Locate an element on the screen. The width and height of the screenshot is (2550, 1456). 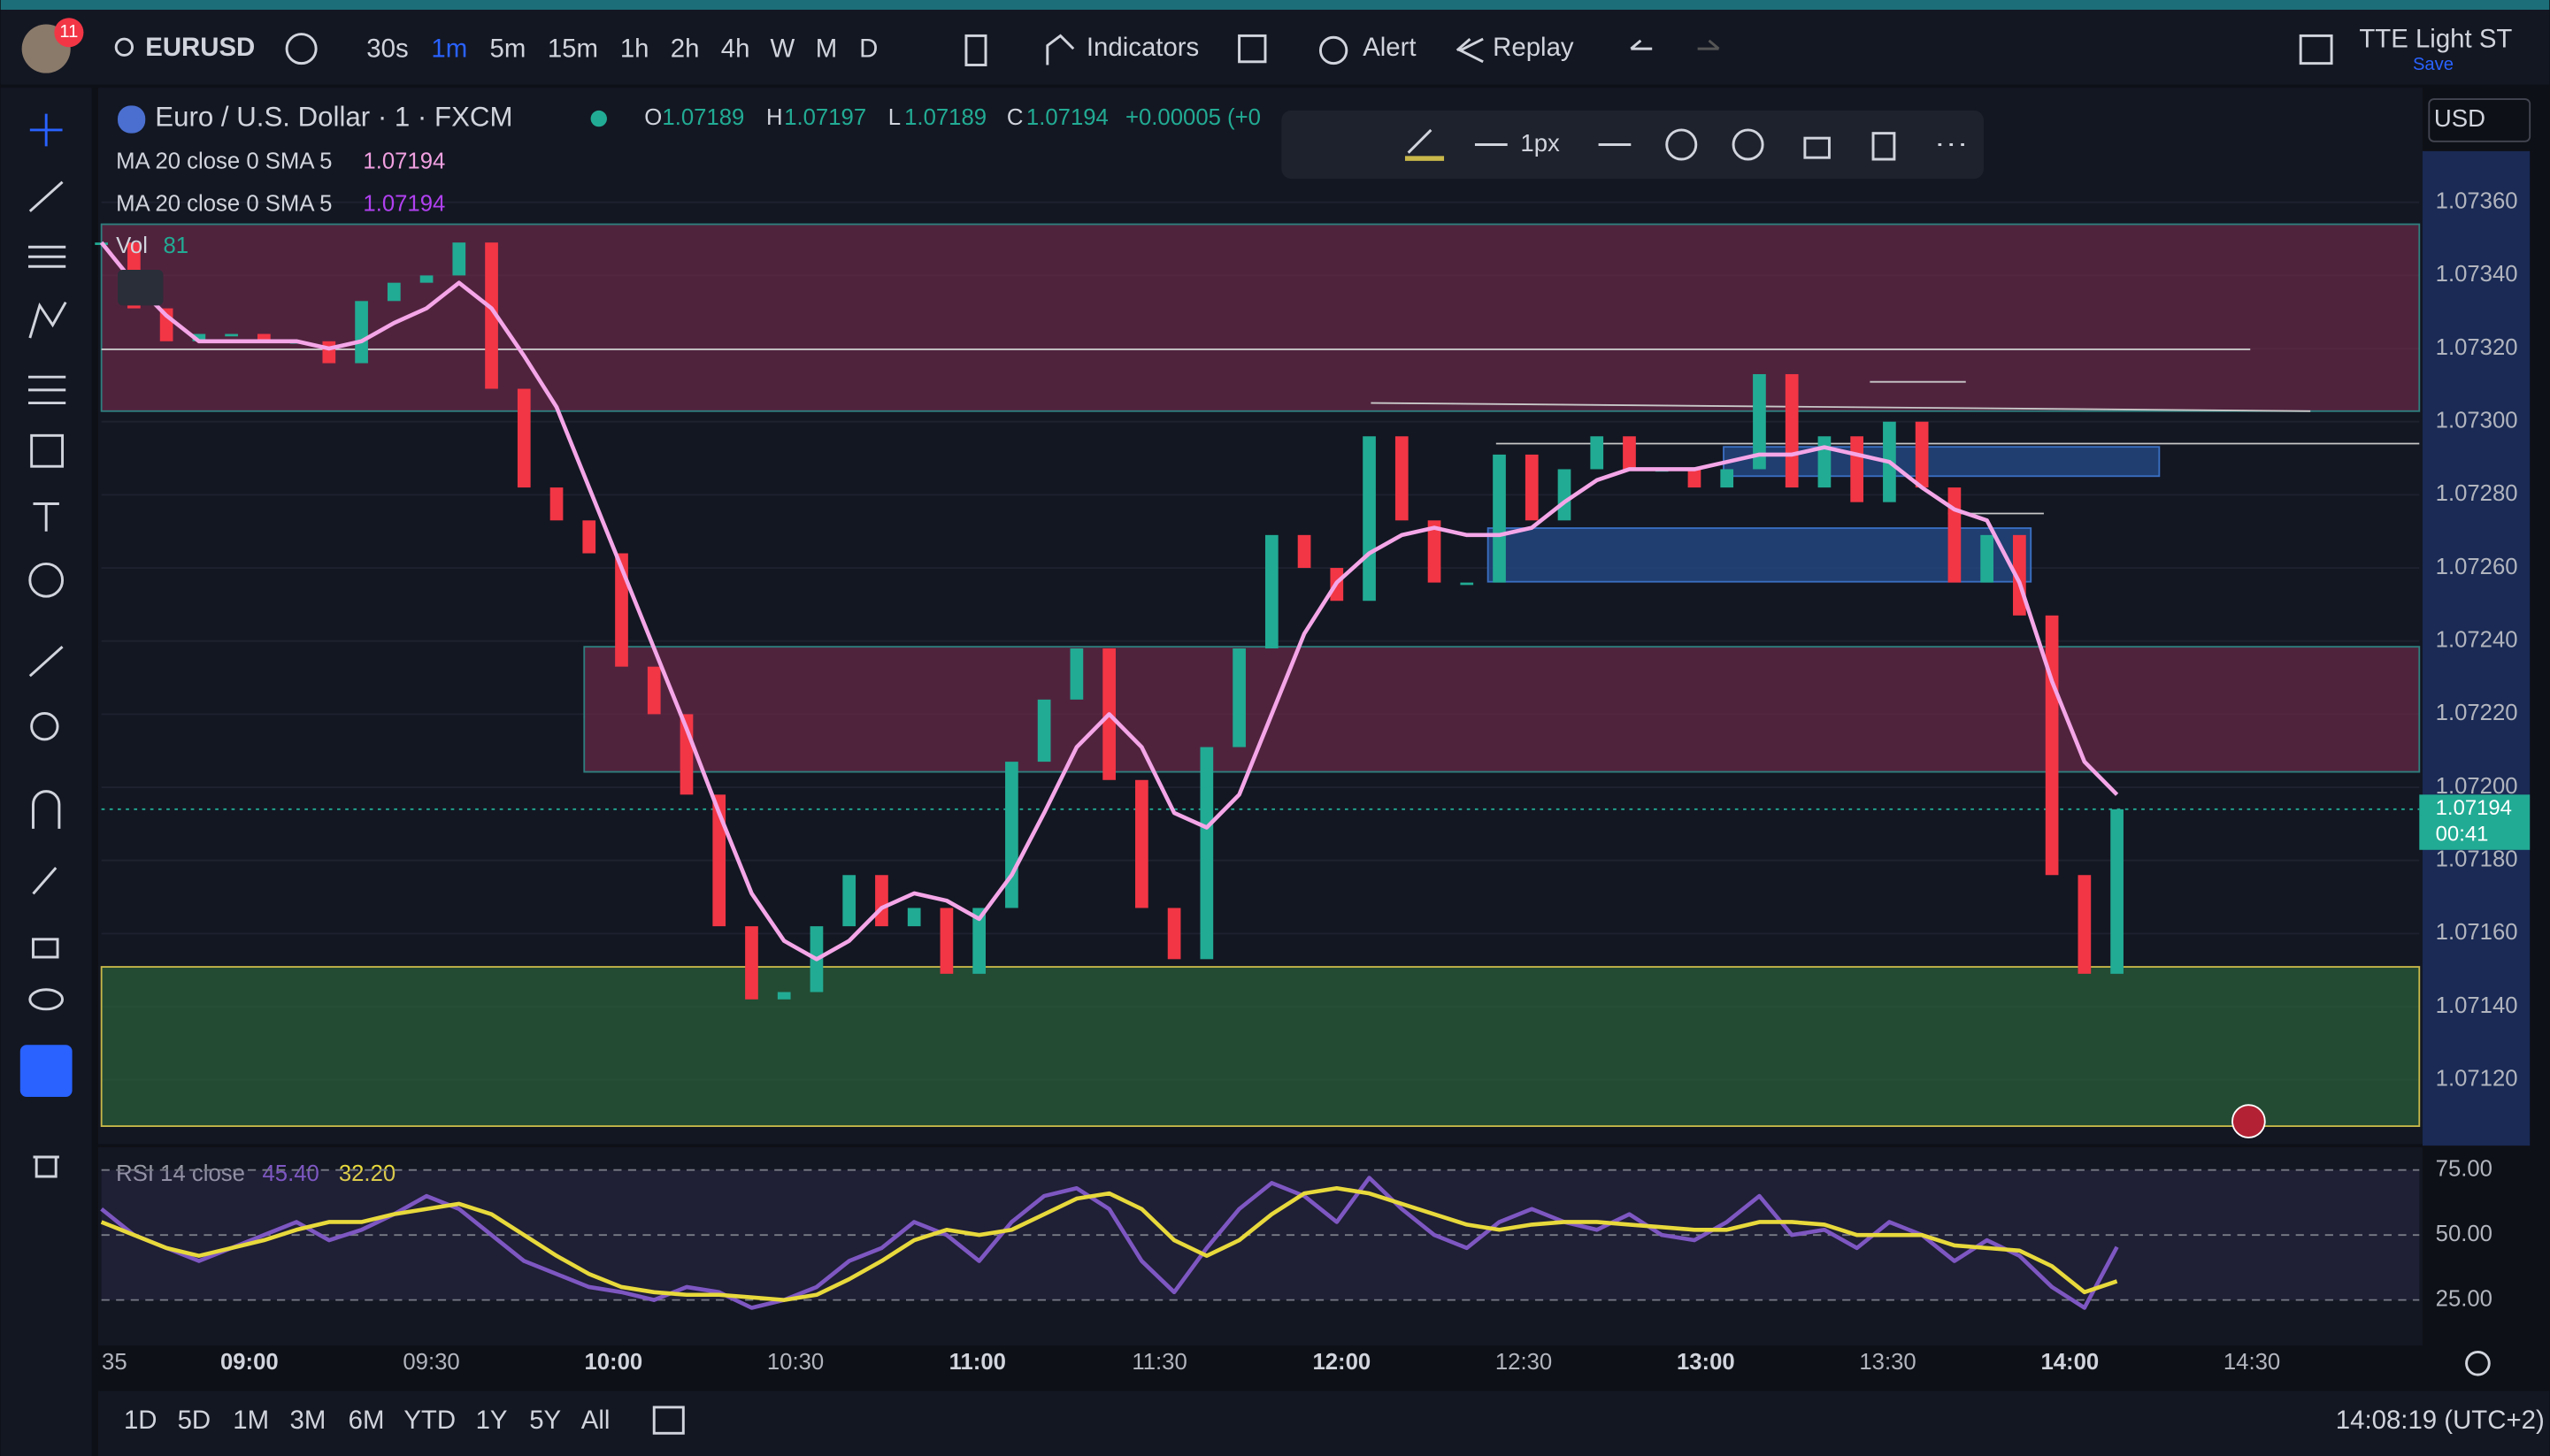
alert-icon is located at coordinates (1333, 50).